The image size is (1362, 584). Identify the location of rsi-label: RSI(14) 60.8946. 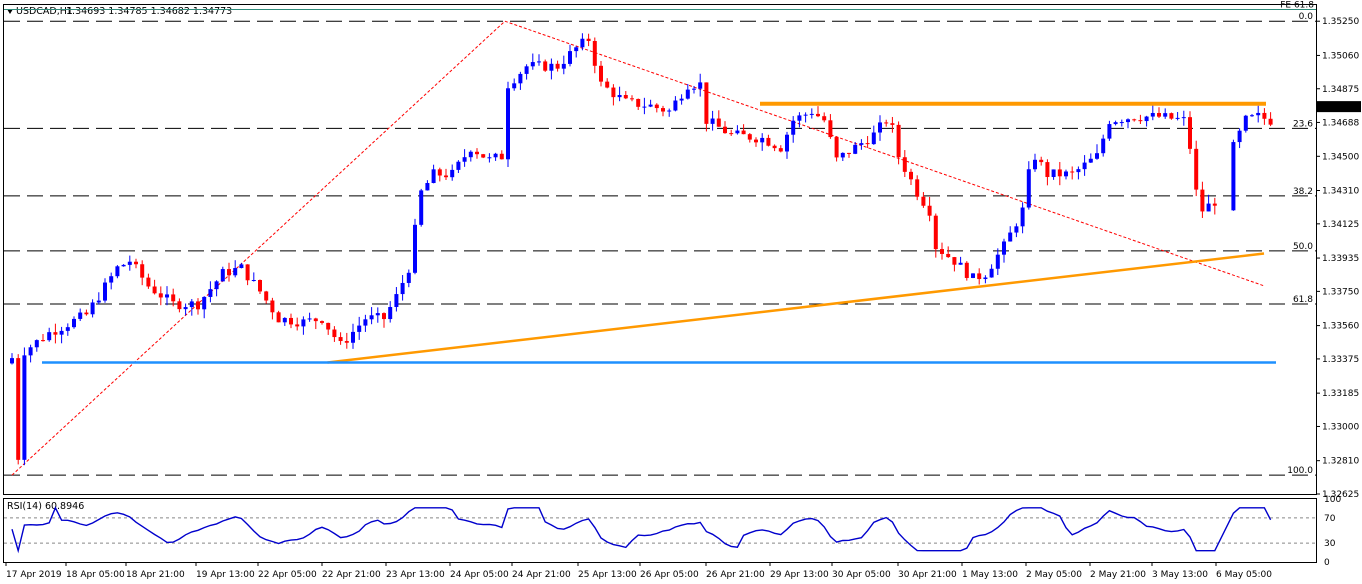
(45, 506).